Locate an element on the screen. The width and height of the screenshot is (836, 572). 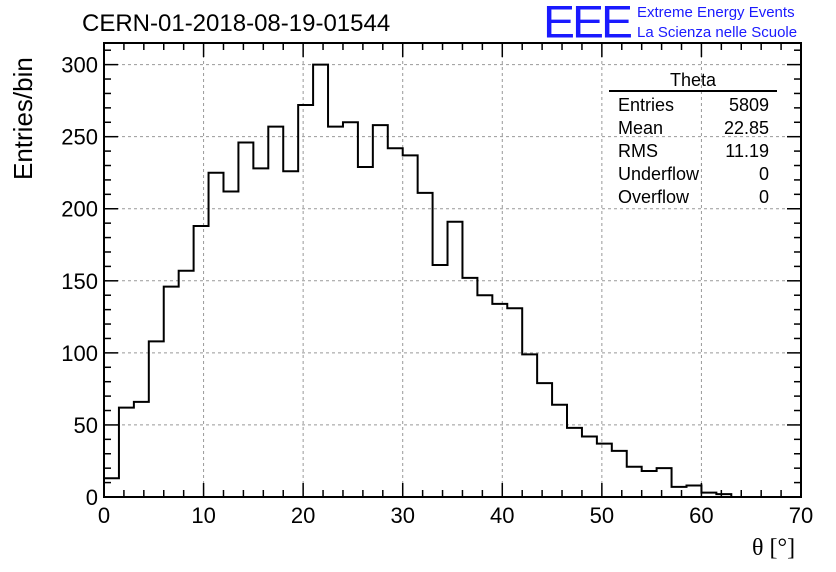
logo-line-2: La Scienza nelle Scuole is located at coordinates (717, 32).